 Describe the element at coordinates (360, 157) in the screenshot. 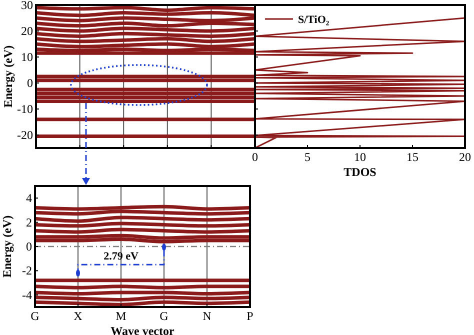

I see `x-tick-label: 10` at that location.